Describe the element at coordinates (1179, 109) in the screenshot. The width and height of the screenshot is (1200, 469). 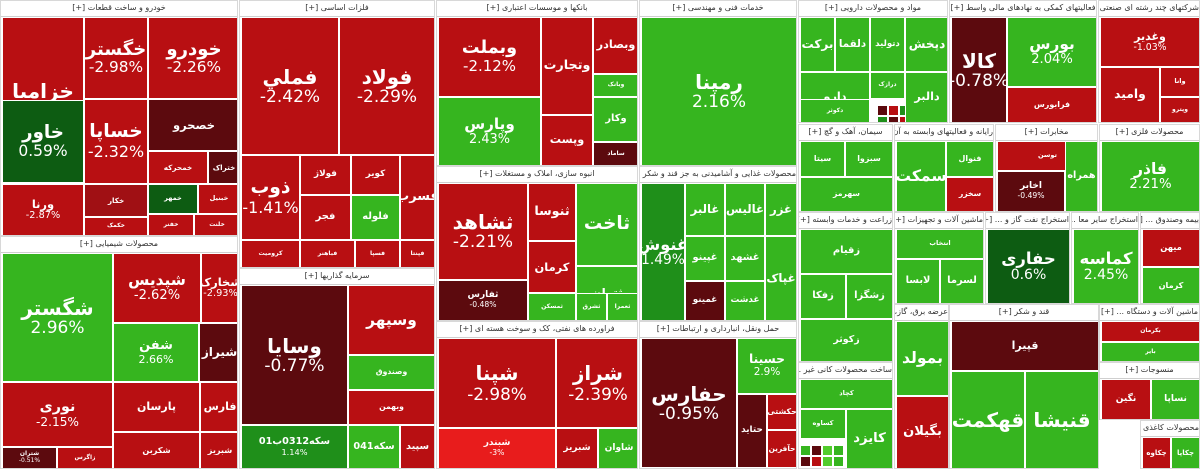
I see `stock-tile: وپترو` at that location.